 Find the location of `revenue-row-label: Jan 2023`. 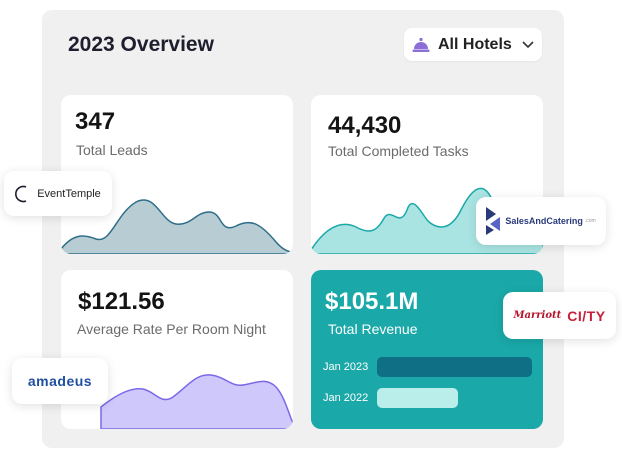

revenue-row-label: Jan 2023 is located at coordinates (346, 367).